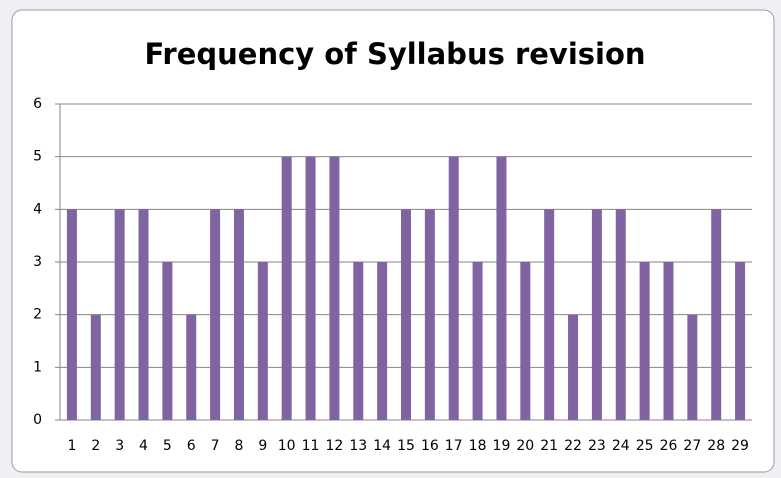 This screenshot has width=781, height=478. What do you see at coordinates (37, 367) in the screenshot?
I see `y-tick-label: 1` at bounding box center [37, 367].